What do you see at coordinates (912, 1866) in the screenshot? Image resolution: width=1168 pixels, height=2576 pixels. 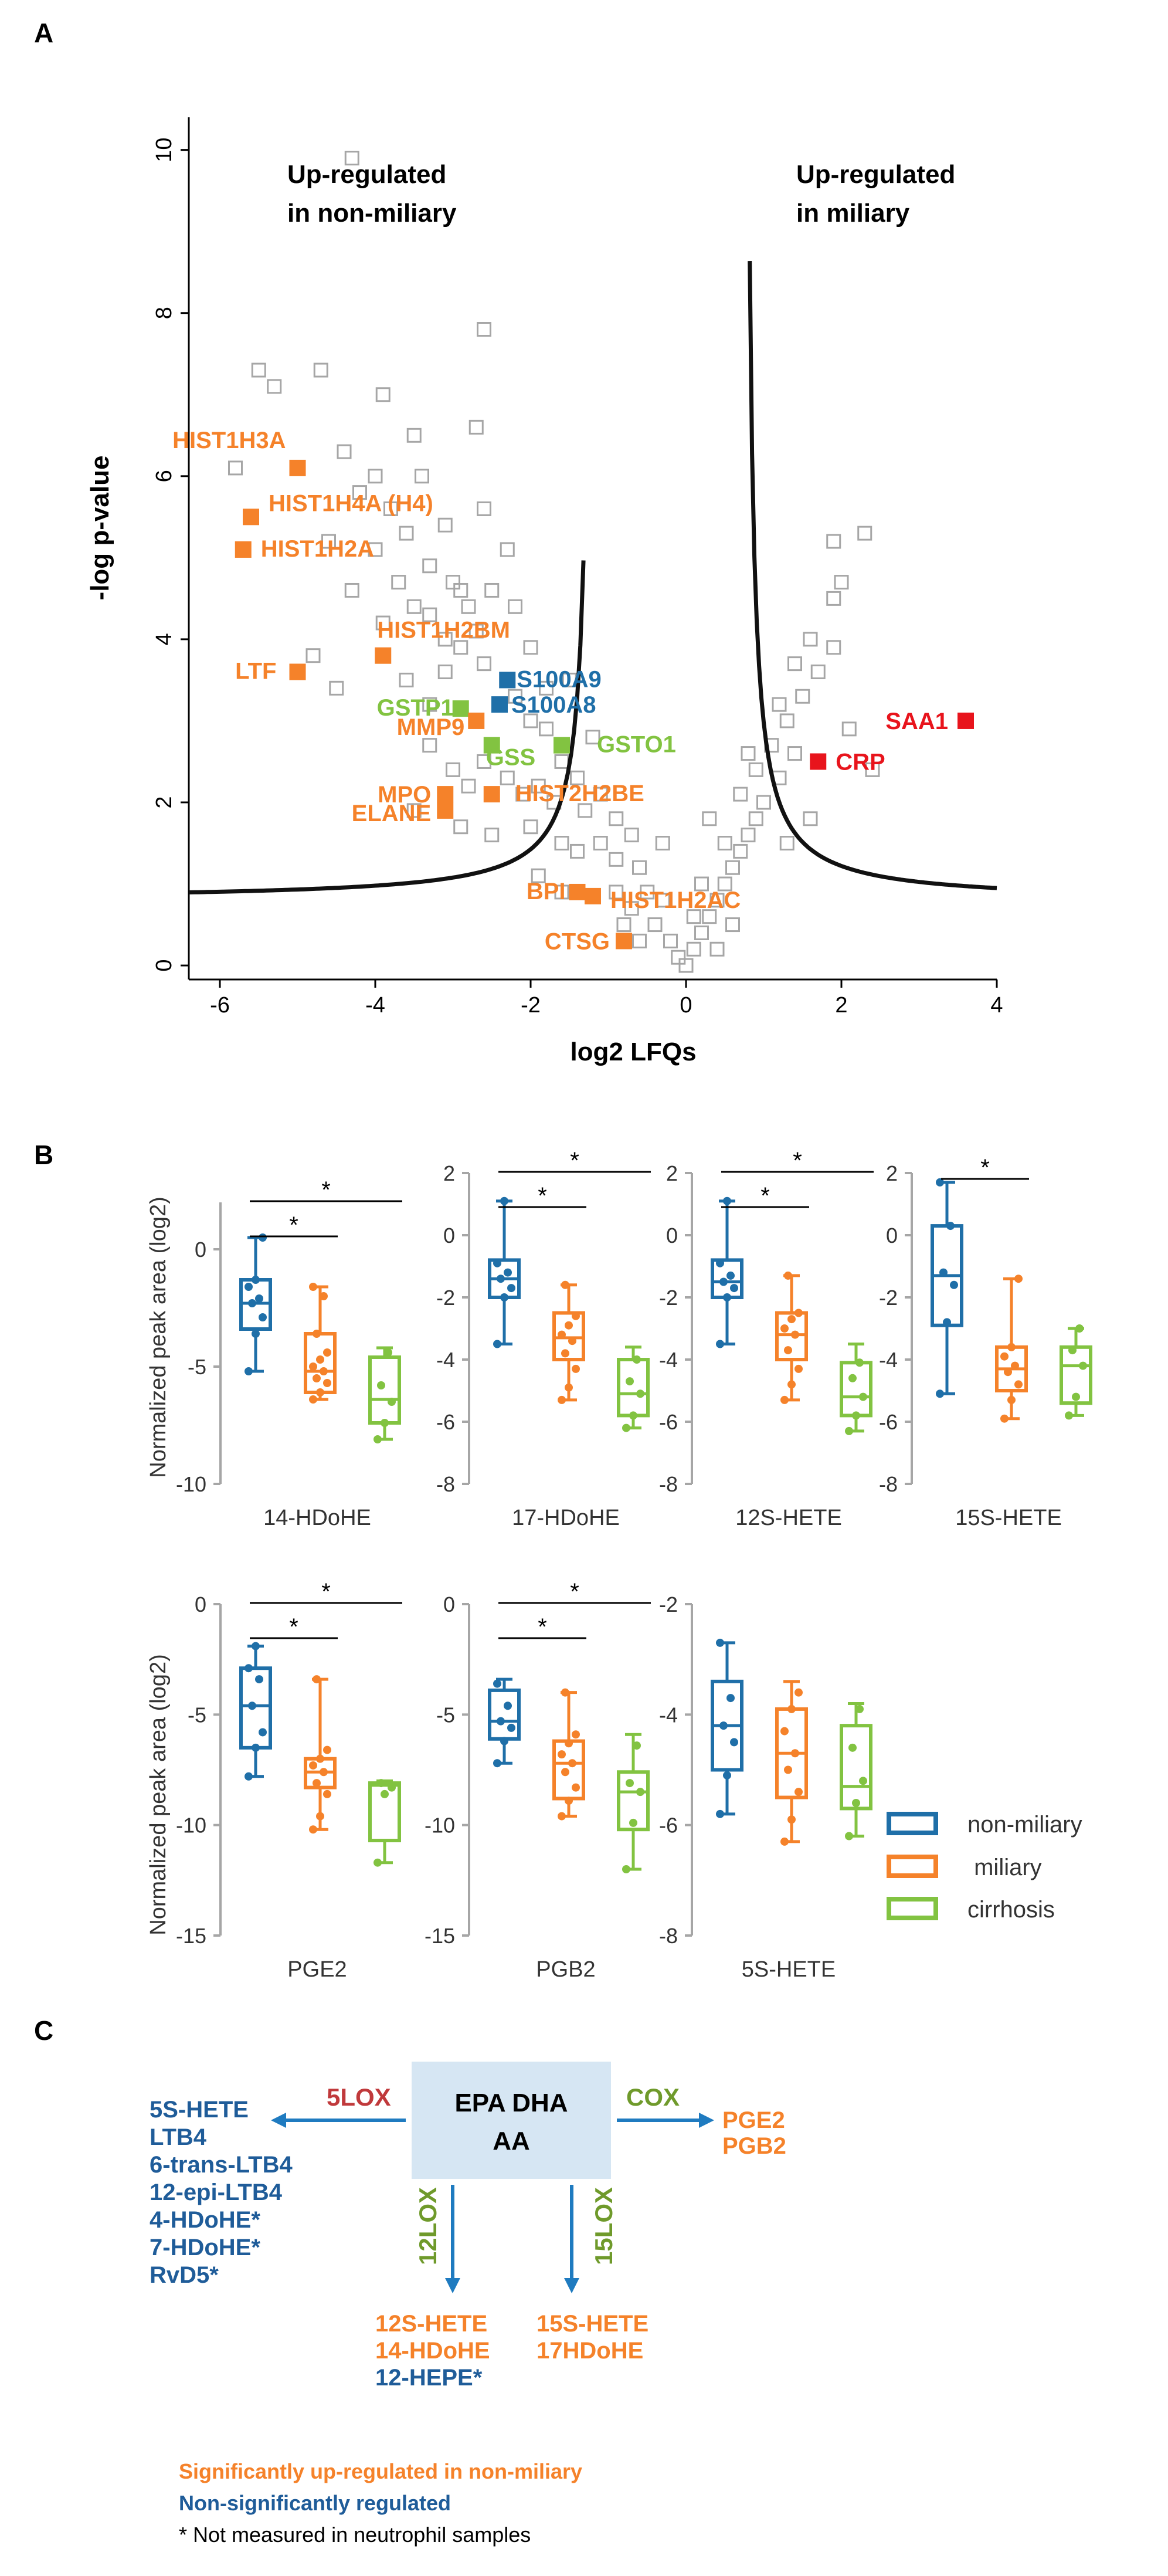 I see `legend-swatch-miliary` at bounding box center [912, 1866].